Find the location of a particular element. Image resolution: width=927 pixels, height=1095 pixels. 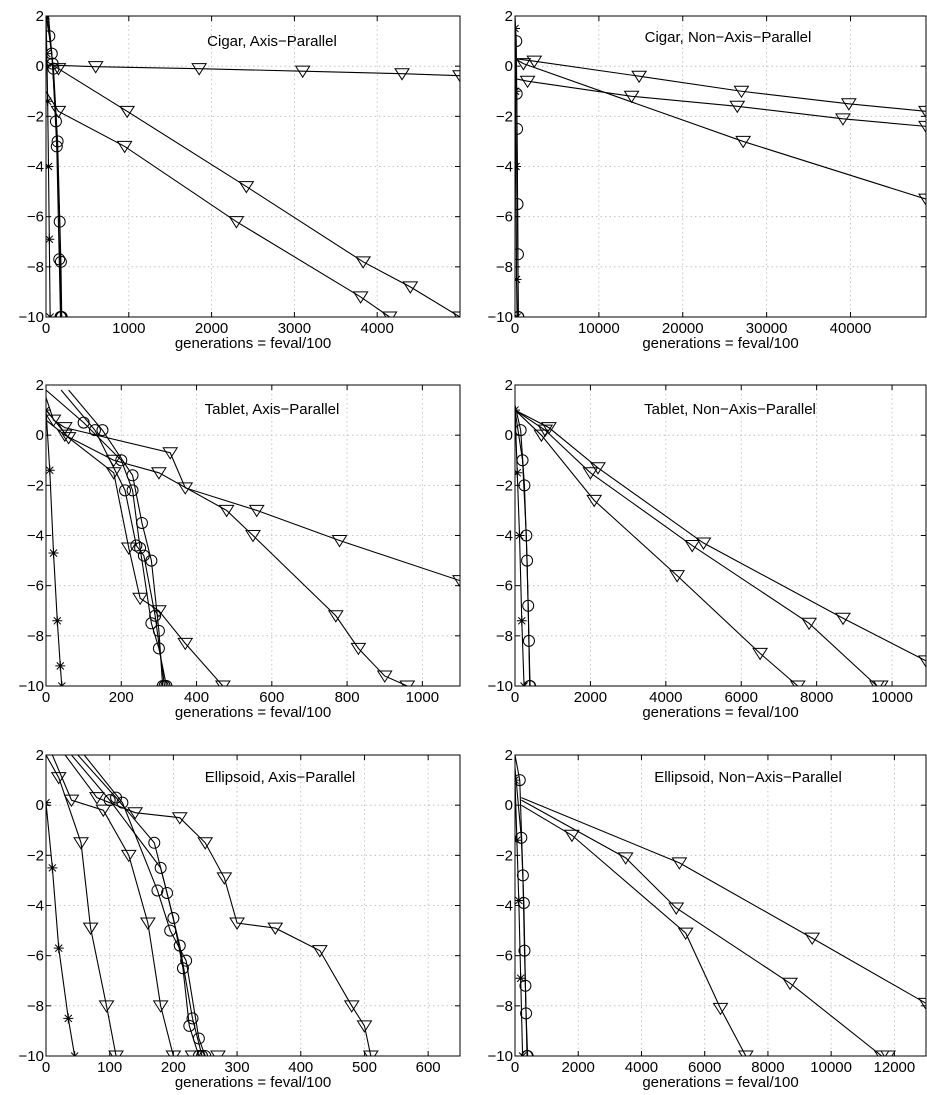

x-tick-label: 6000 is located at coordinates (704, 1067).